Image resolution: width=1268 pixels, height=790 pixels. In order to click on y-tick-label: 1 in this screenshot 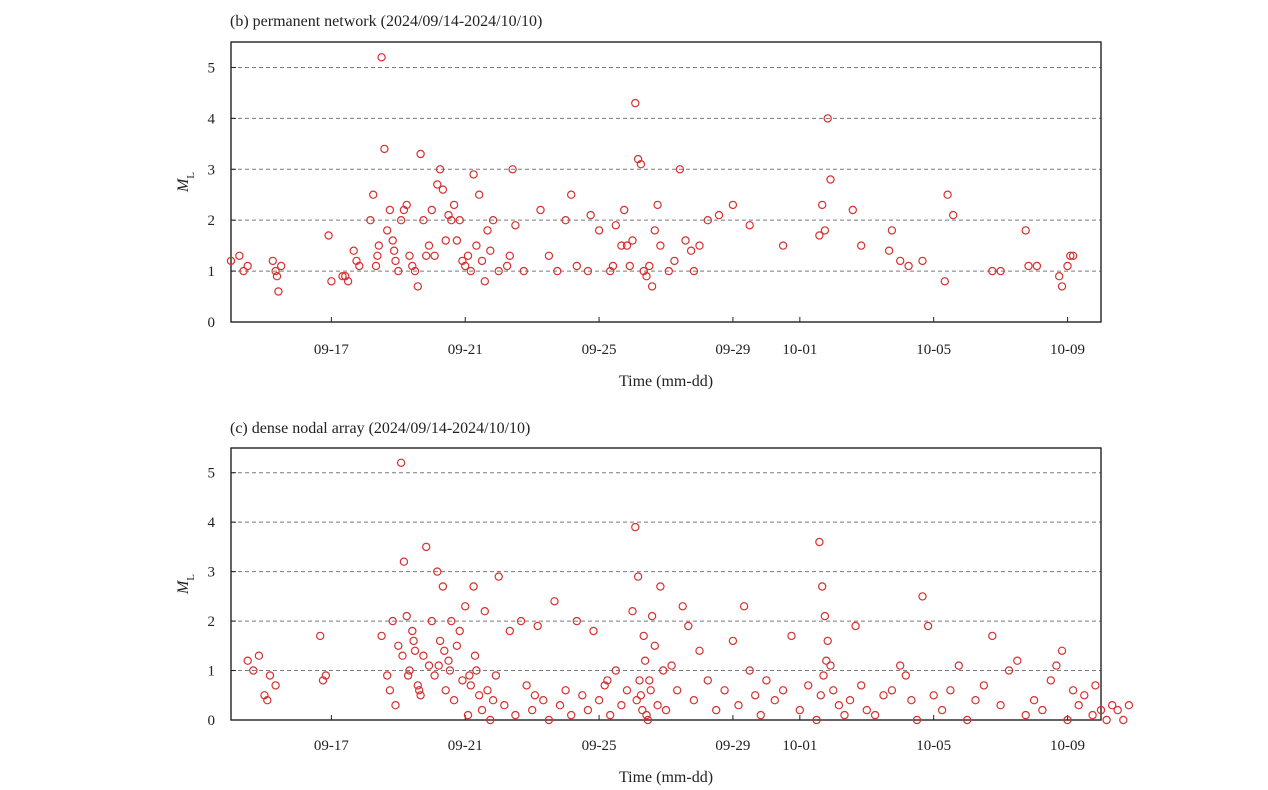, I will do `click(212, 672)`.